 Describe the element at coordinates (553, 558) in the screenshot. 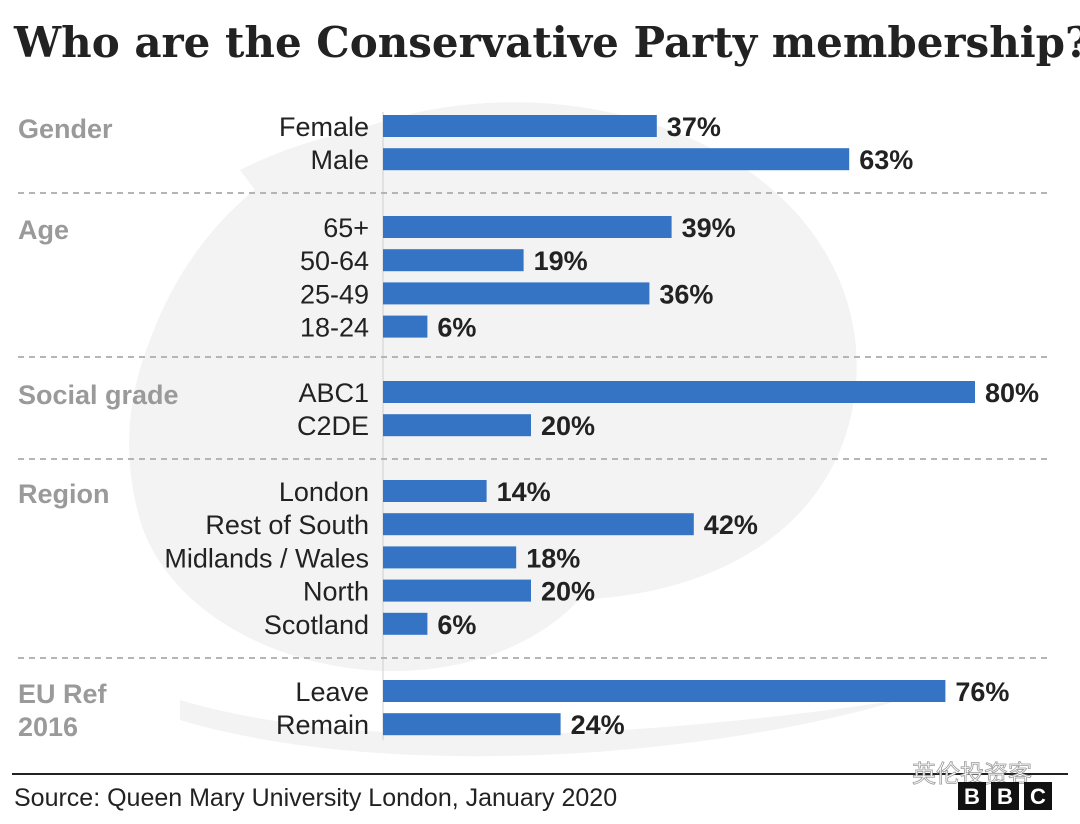

I see `value-label: 18%` at that location.